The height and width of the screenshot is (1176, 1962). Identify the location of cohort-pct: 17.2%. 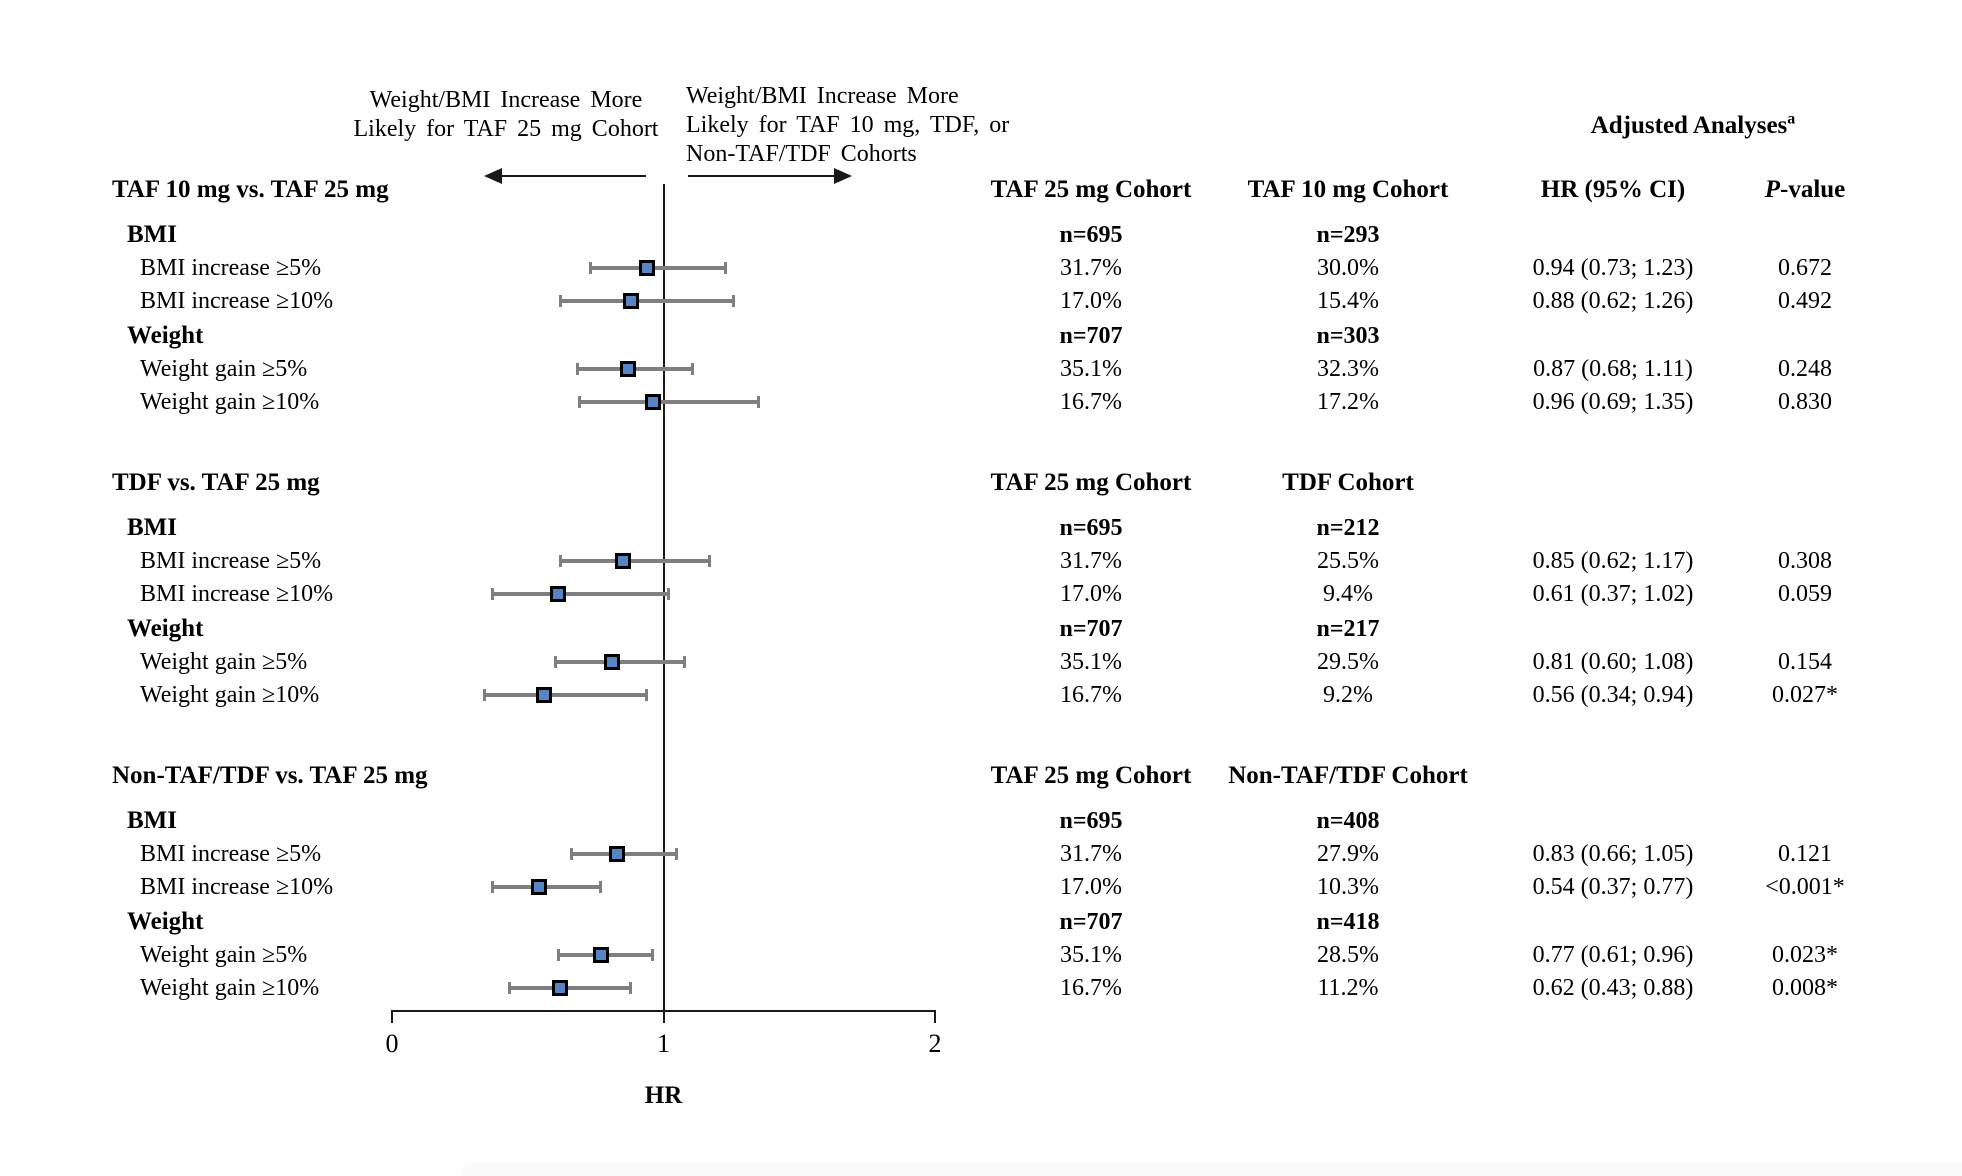
(1348, 402).